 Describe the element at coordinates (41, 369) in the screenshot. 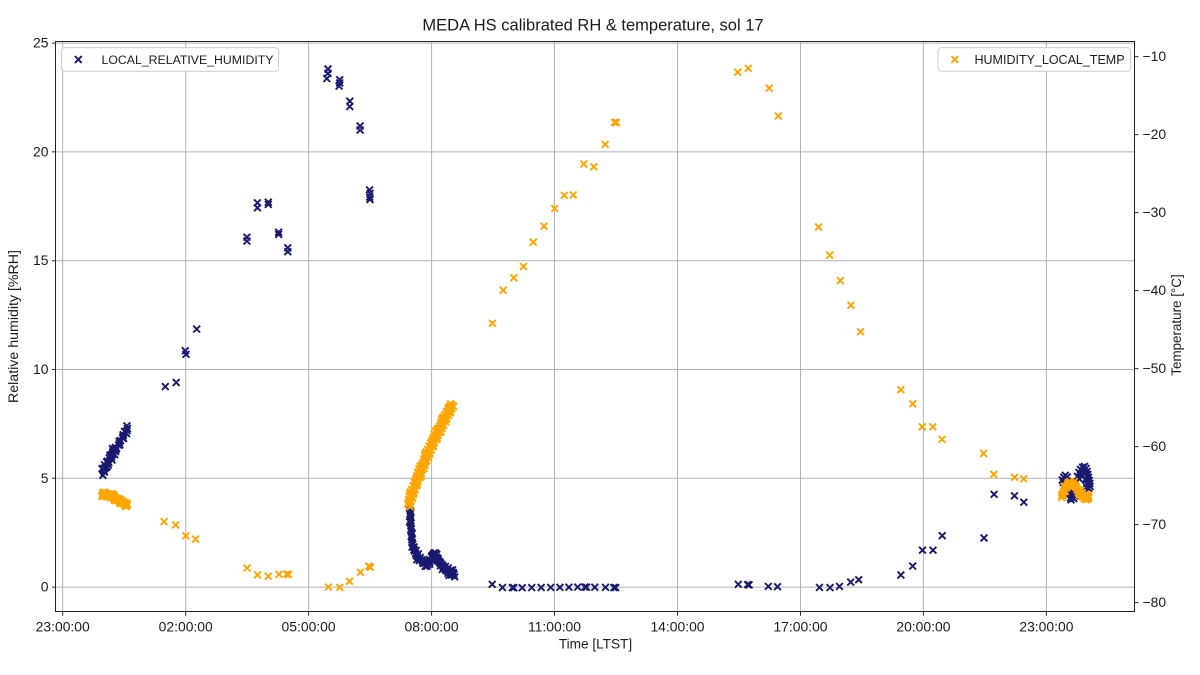

I see `svg-text: 10` at that location.